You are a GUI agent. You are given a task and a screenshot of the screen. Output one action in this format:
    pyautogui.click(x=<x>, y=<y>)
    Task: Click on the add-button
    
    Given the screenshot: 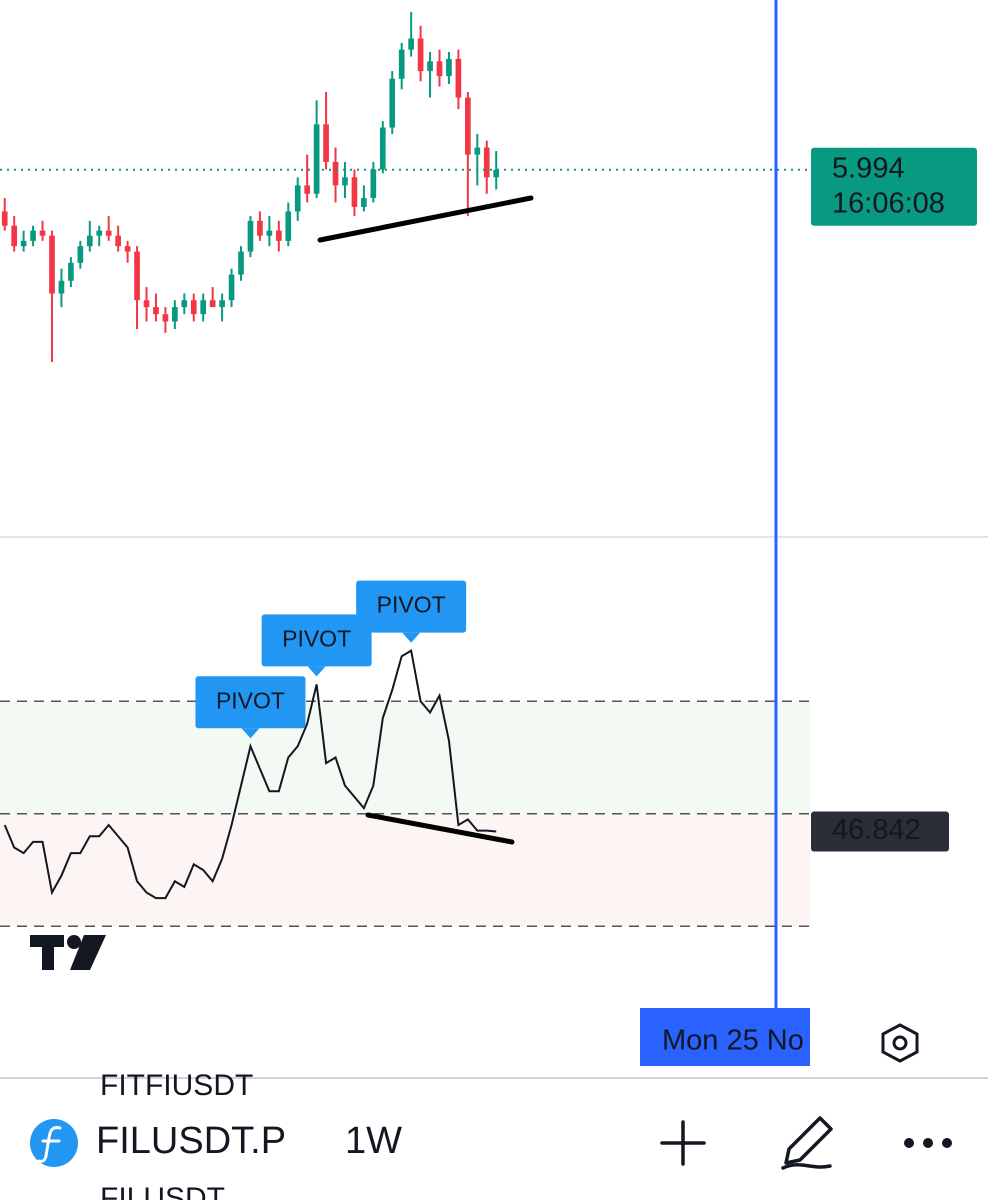 What is the action you would take?
    pyautogui.click(x=683, y=1143)
    